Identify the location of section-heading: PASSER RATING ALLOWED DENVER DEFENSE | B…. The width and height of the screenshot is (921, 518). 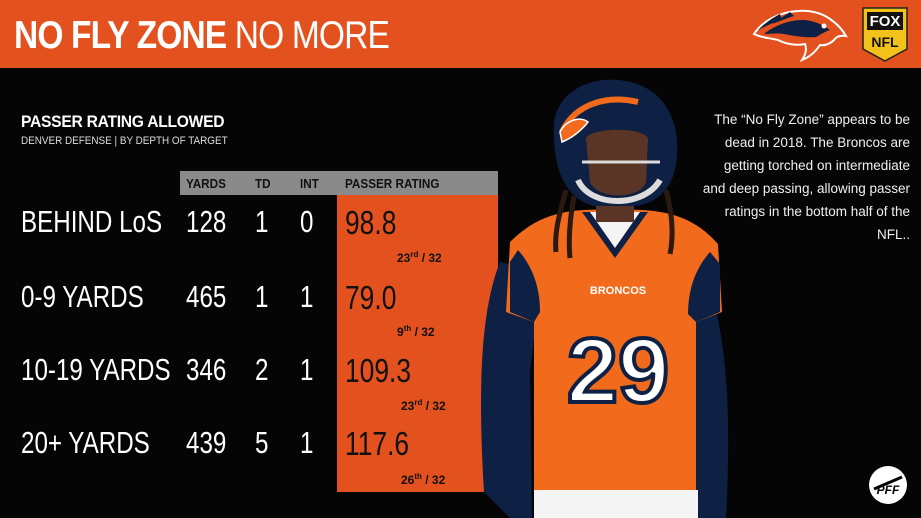
(136, 129).